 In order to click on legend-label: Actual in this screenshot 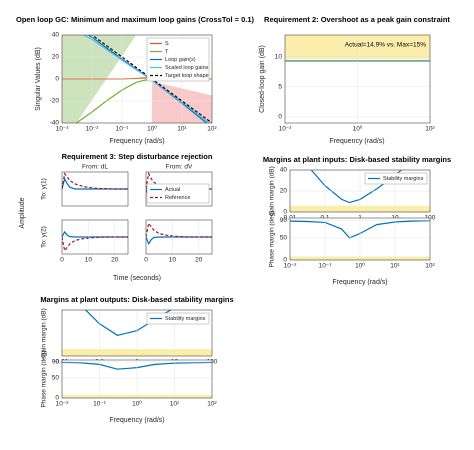, I will do `click(172, 190)`.